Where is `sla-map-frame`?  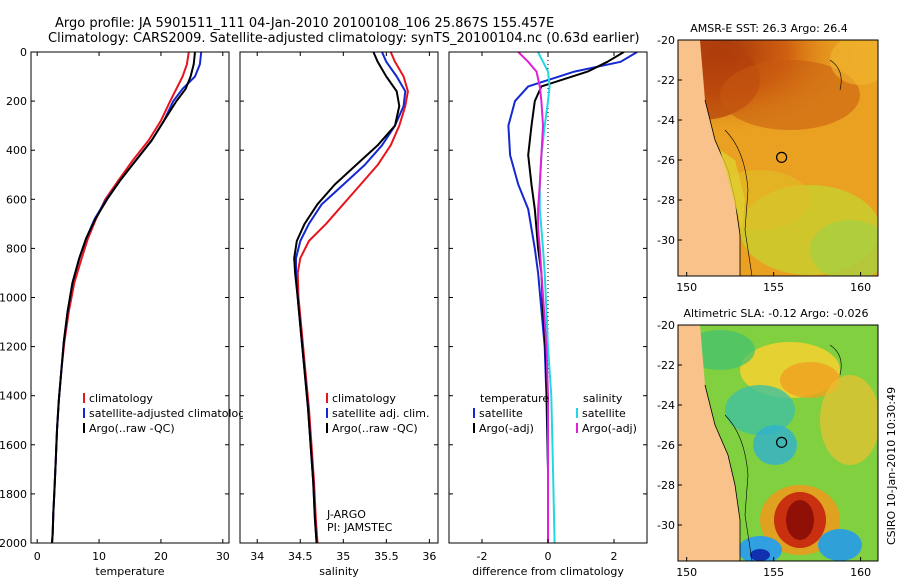 sla-map-frame is located at coordinates (778, 443).